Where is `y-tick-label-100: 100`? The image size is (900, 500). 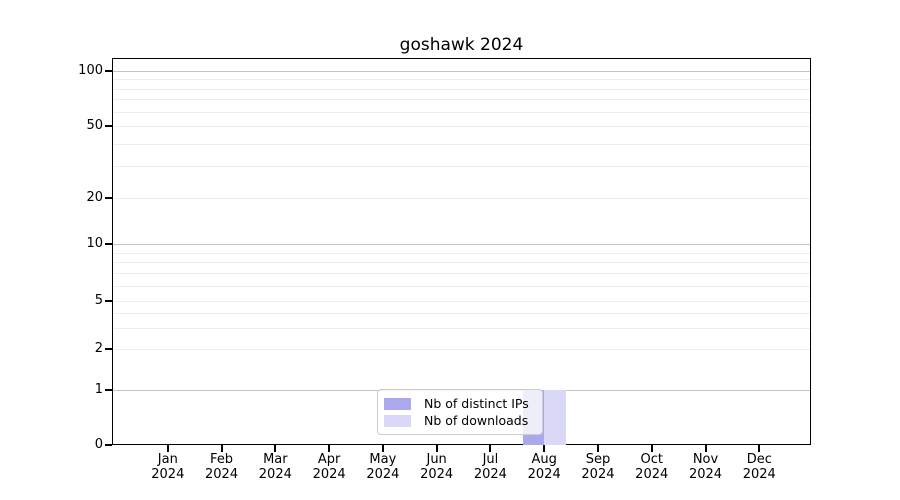
y-tick-label-100: 100 is located at coordinates (90, 70).